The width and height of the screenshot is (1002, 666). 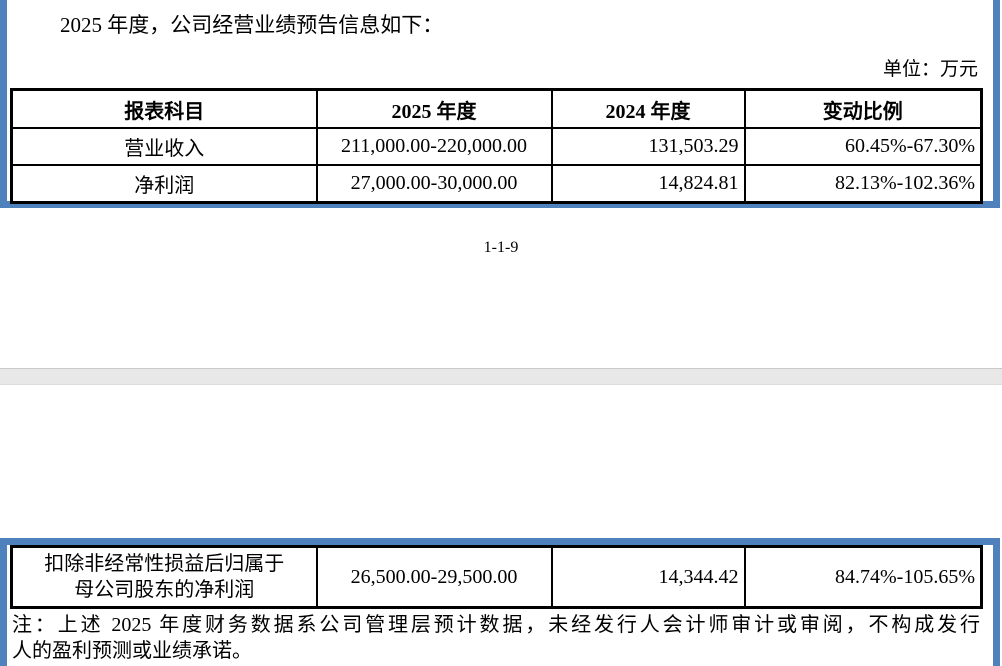 I want to click on unit-label: 单位：万元, so click(x=930, y=69).